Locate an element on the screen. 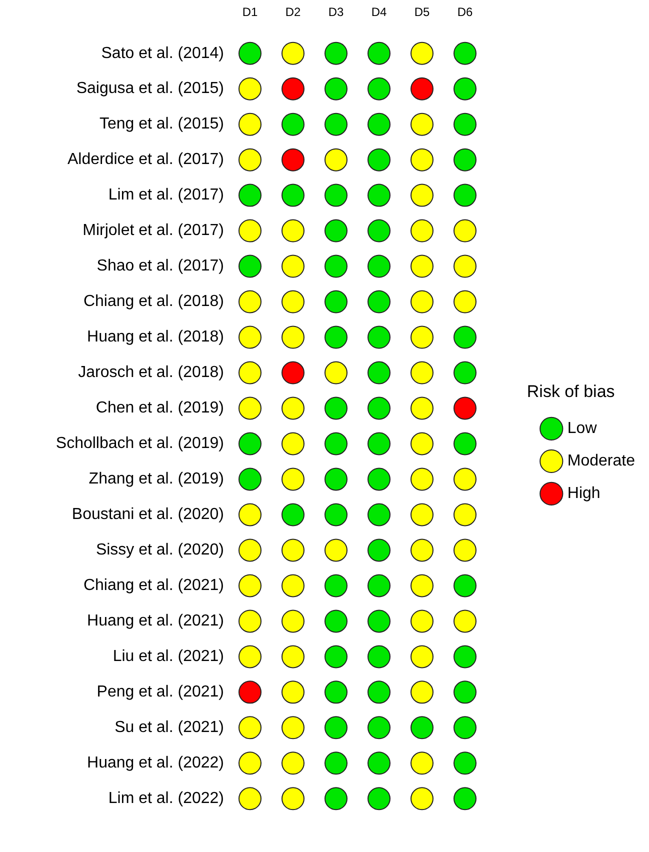 This screenshot has height=852, width=649. y-tick-label: Jarosch et al. (2018) is located at coordinates (151, 373).